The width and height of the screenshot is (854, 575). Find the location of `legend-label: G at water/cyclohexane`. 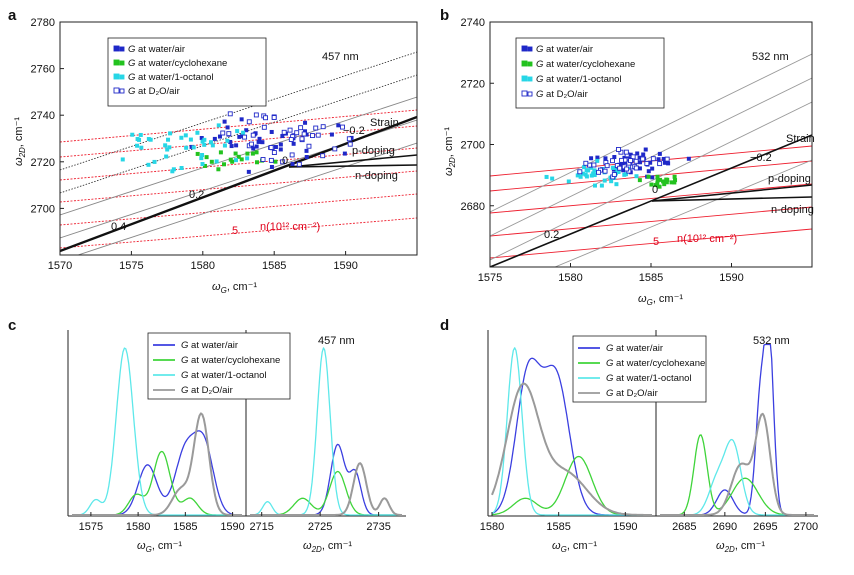

legend-label: G at water/cyclohexane is located at coordinates (177, 63).